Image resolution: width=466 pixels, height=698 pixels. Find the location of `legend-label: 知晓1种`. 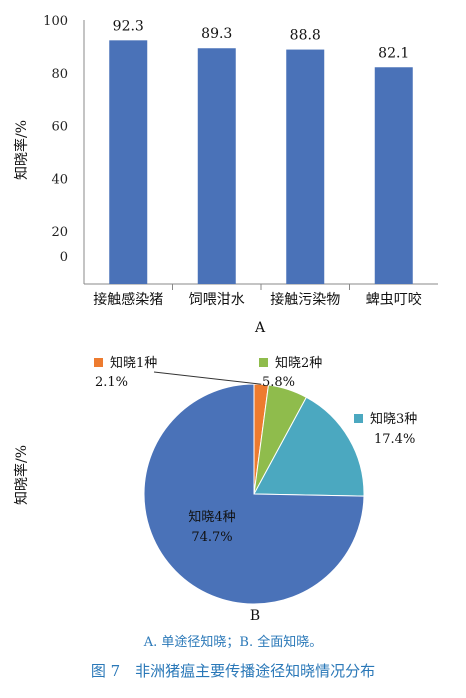

legend-label: 知晓1种 is located at coordinates (133, 363).